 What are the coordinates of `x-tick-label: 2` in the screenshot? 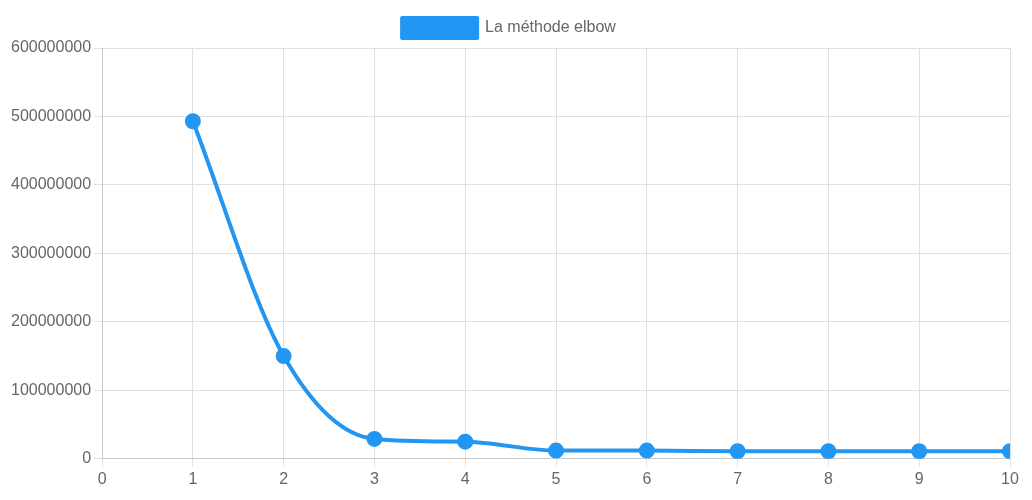 It's located at (284, 478).